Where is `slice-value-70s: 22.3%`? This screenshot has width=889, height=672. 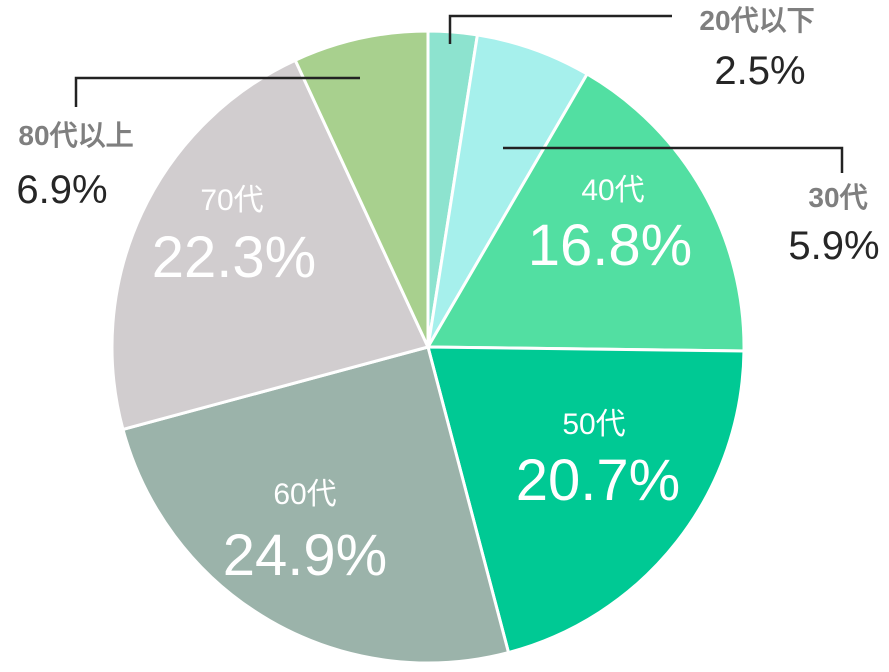 slice-value-70s: 22.3% is located at coordinates (234, 257).